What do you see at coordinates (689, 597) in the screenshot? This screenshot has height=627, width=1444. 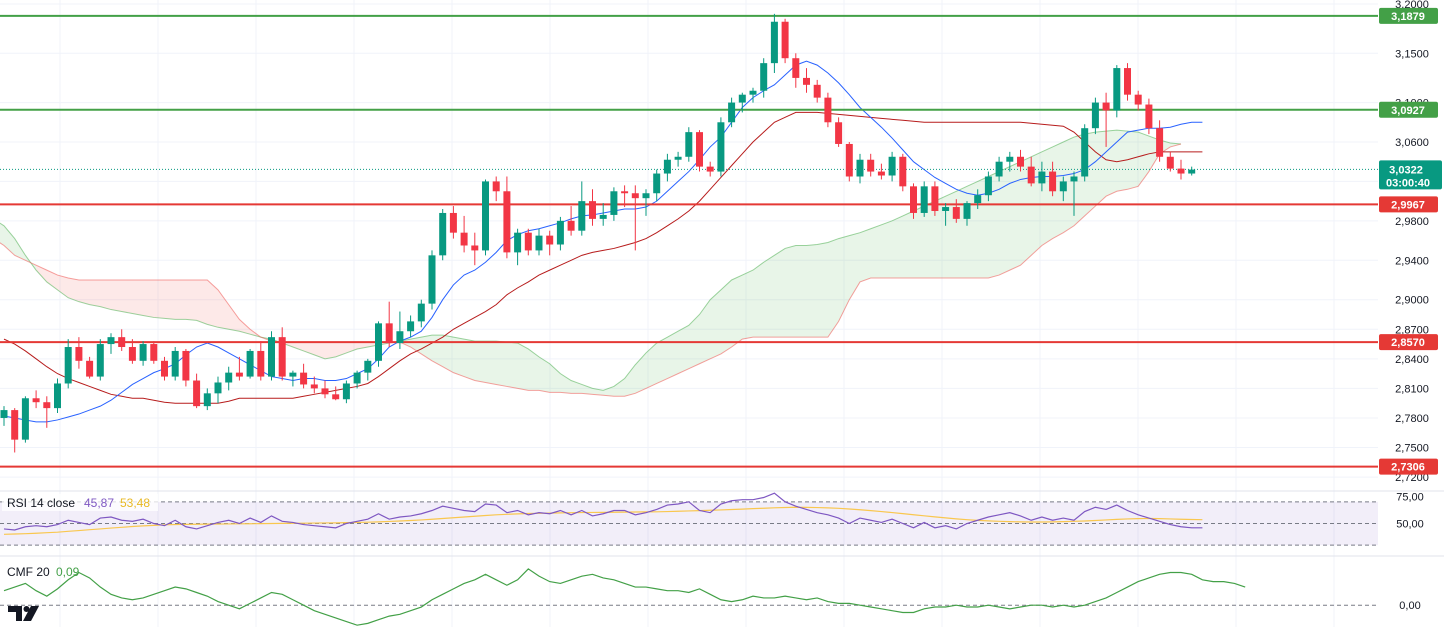 I see `cmf-pane` at bounding box center [689, 597].